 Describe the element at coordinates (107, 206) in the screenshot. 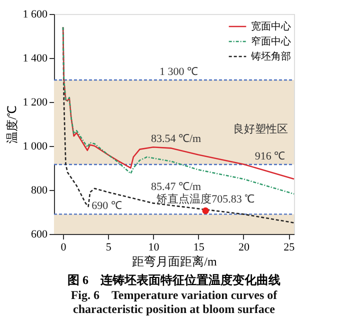

I see `ref-line-label: 690 ℃` at that location.